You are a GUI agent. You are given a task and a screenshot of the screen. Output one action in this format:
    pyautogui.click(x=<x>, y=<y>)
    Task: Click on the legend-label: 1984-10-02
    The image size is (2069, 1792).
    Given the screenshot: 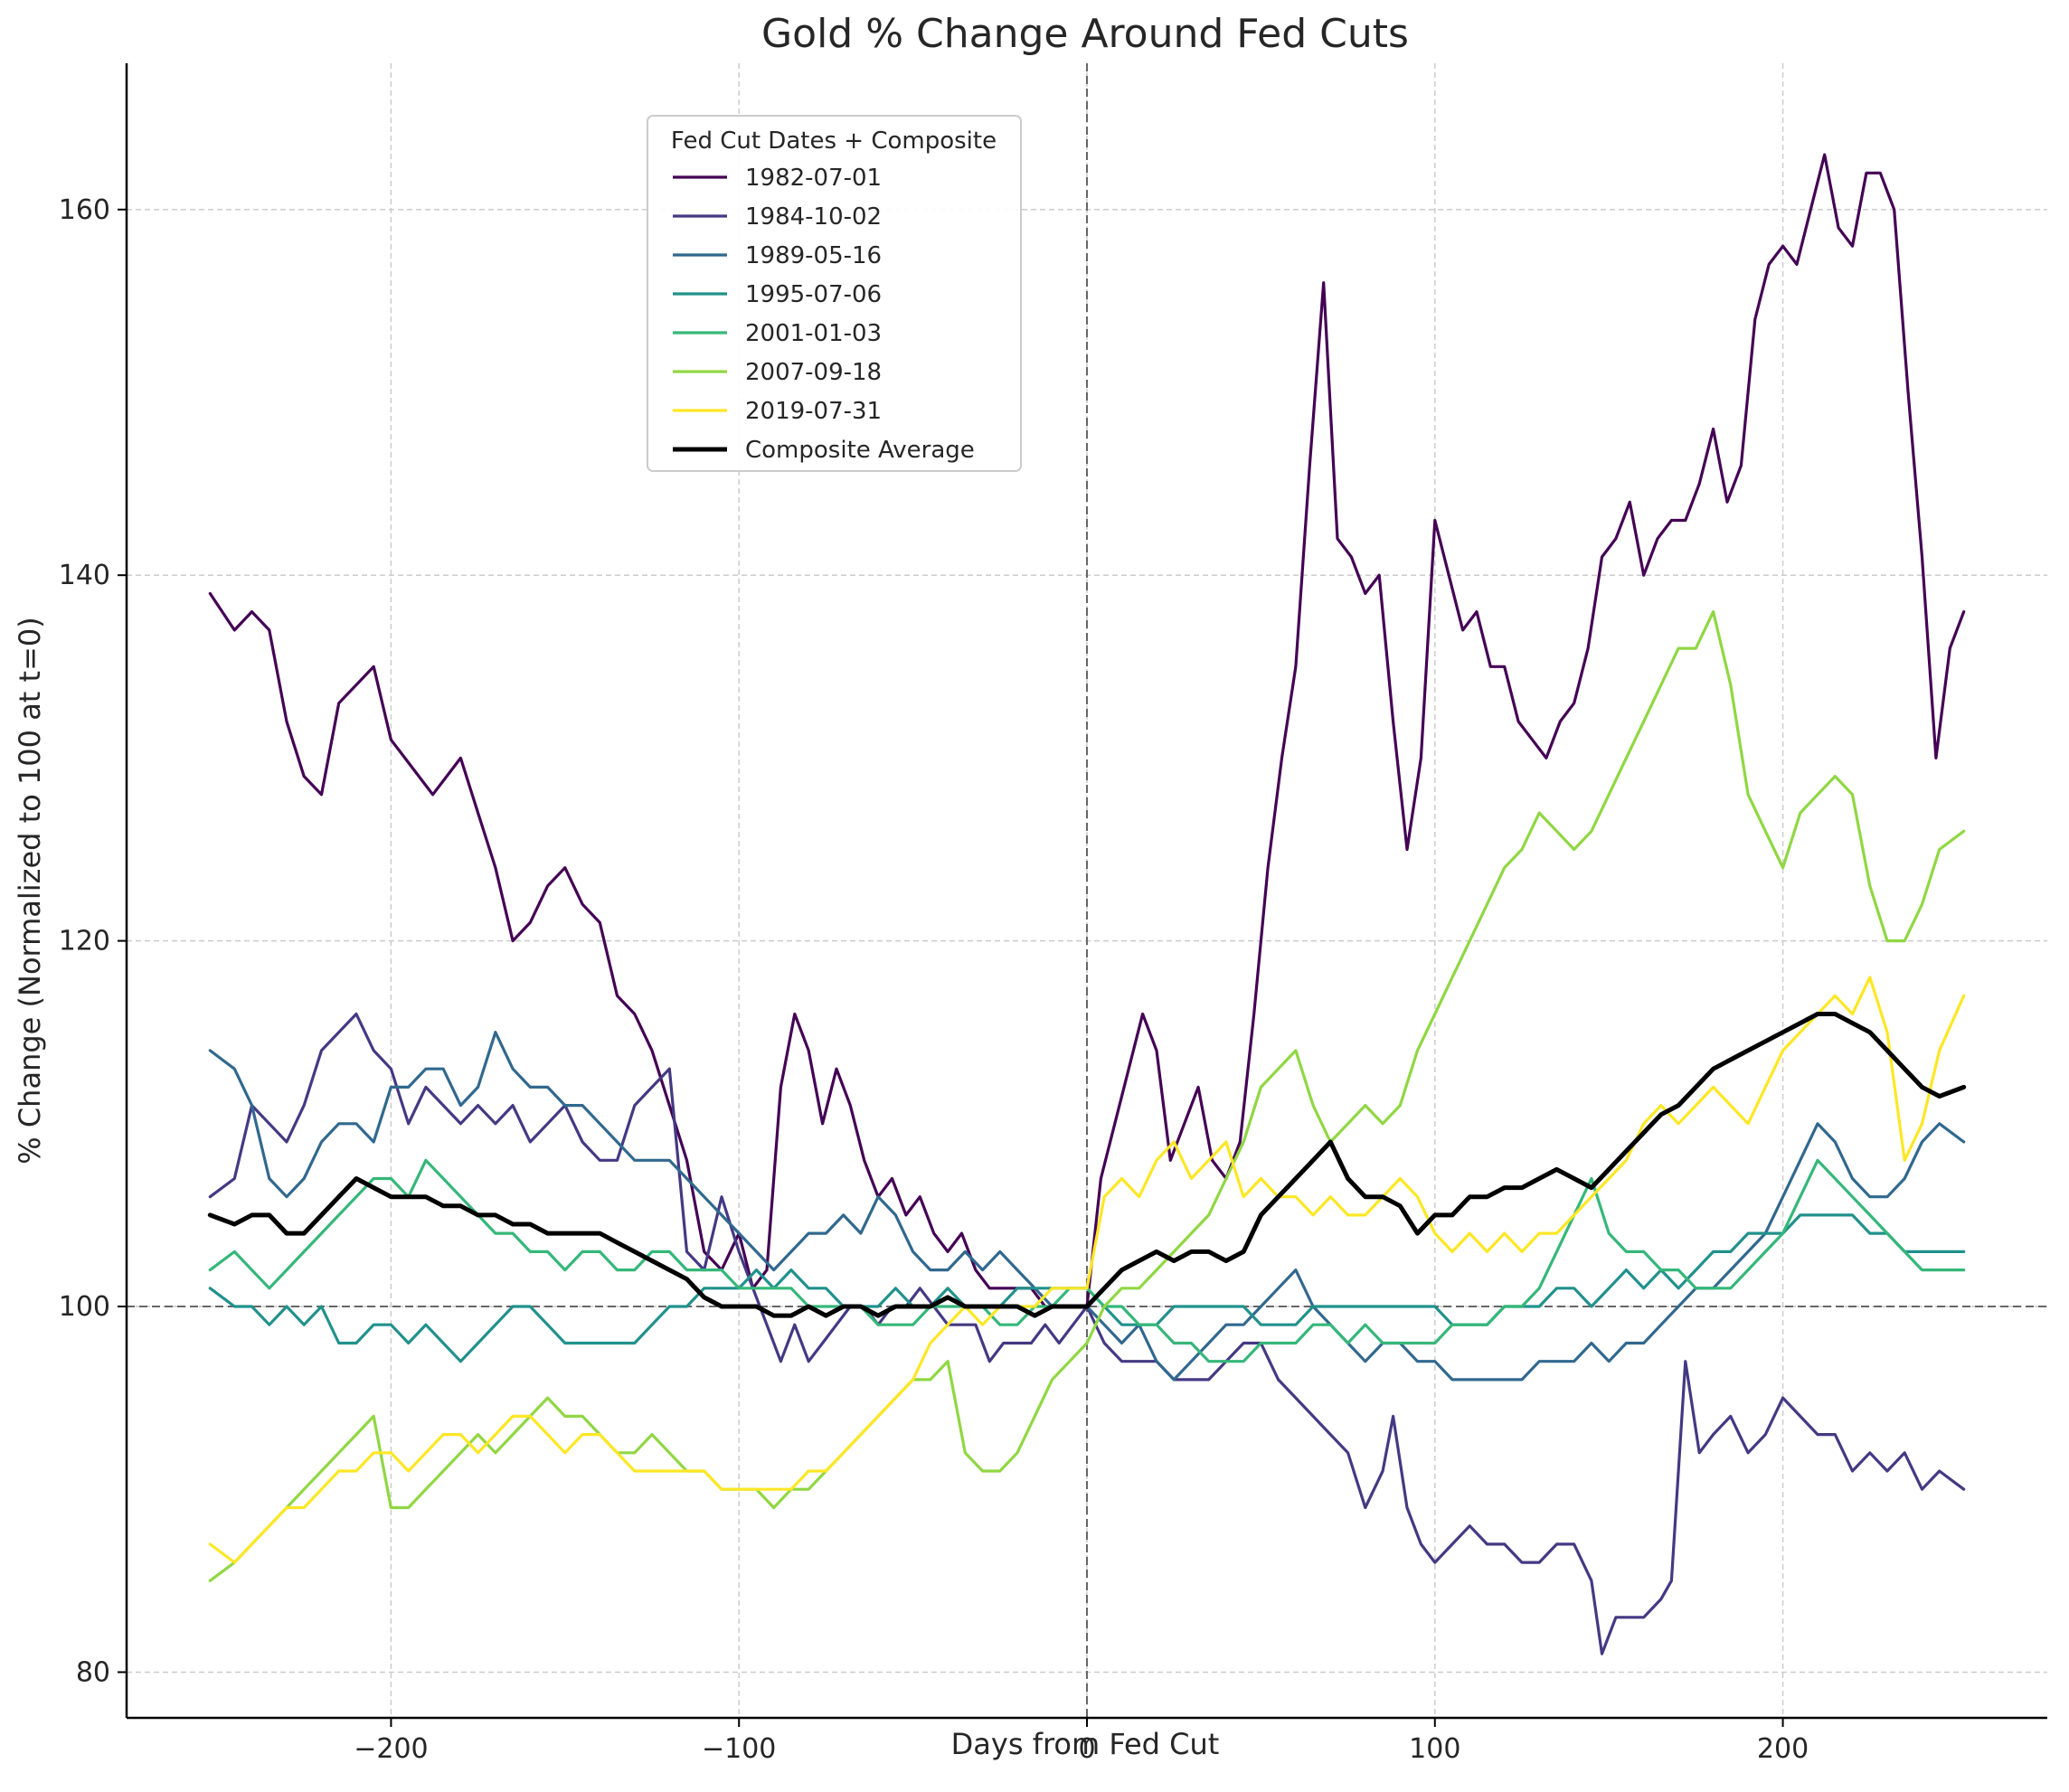 What is the action you would take?
    pyautogui.click(x=814, y=217)
    